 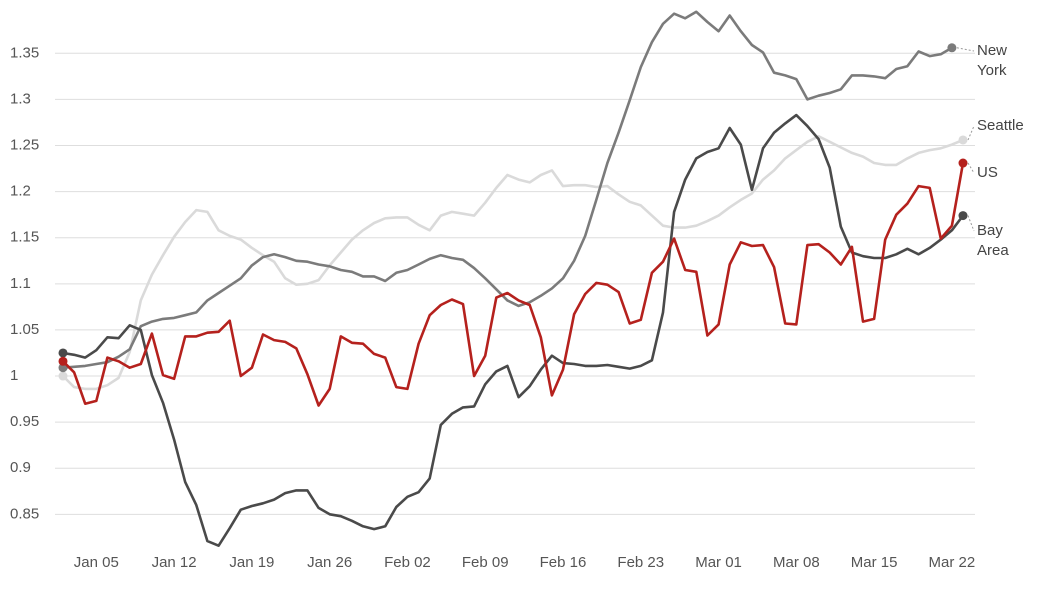 I want to click on x-tick-label: Jan 12, so click(x=174, y=562).